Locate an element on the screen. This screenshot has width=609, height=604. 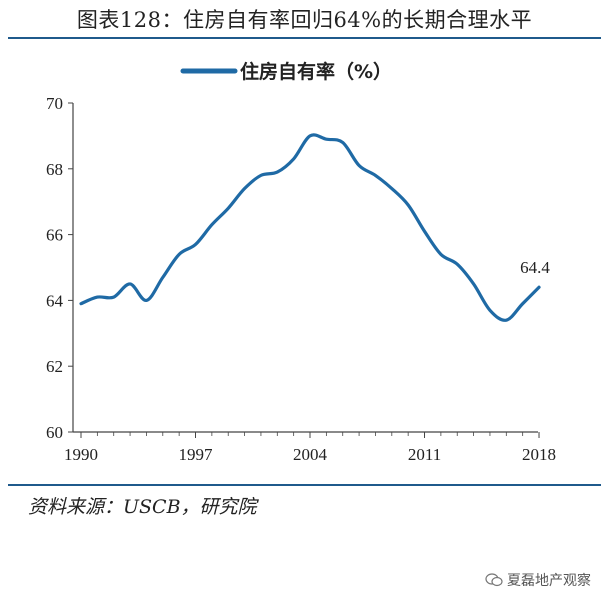
x-tick-label: 2011 is located at coordinates (424, 454).